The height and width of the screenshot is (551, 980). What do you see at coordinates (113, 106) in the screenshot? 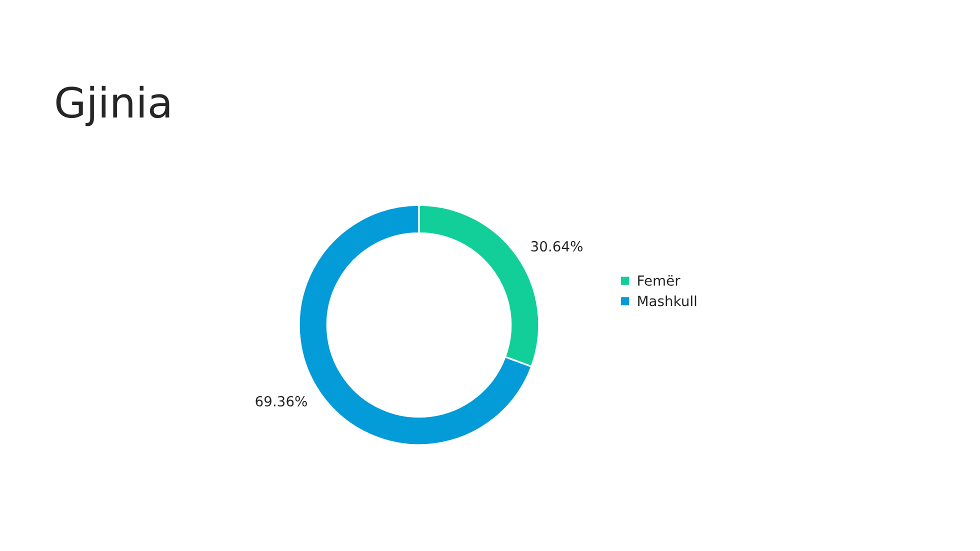
I see `chart-title: Gjinia` at bounding box center [113, 106].